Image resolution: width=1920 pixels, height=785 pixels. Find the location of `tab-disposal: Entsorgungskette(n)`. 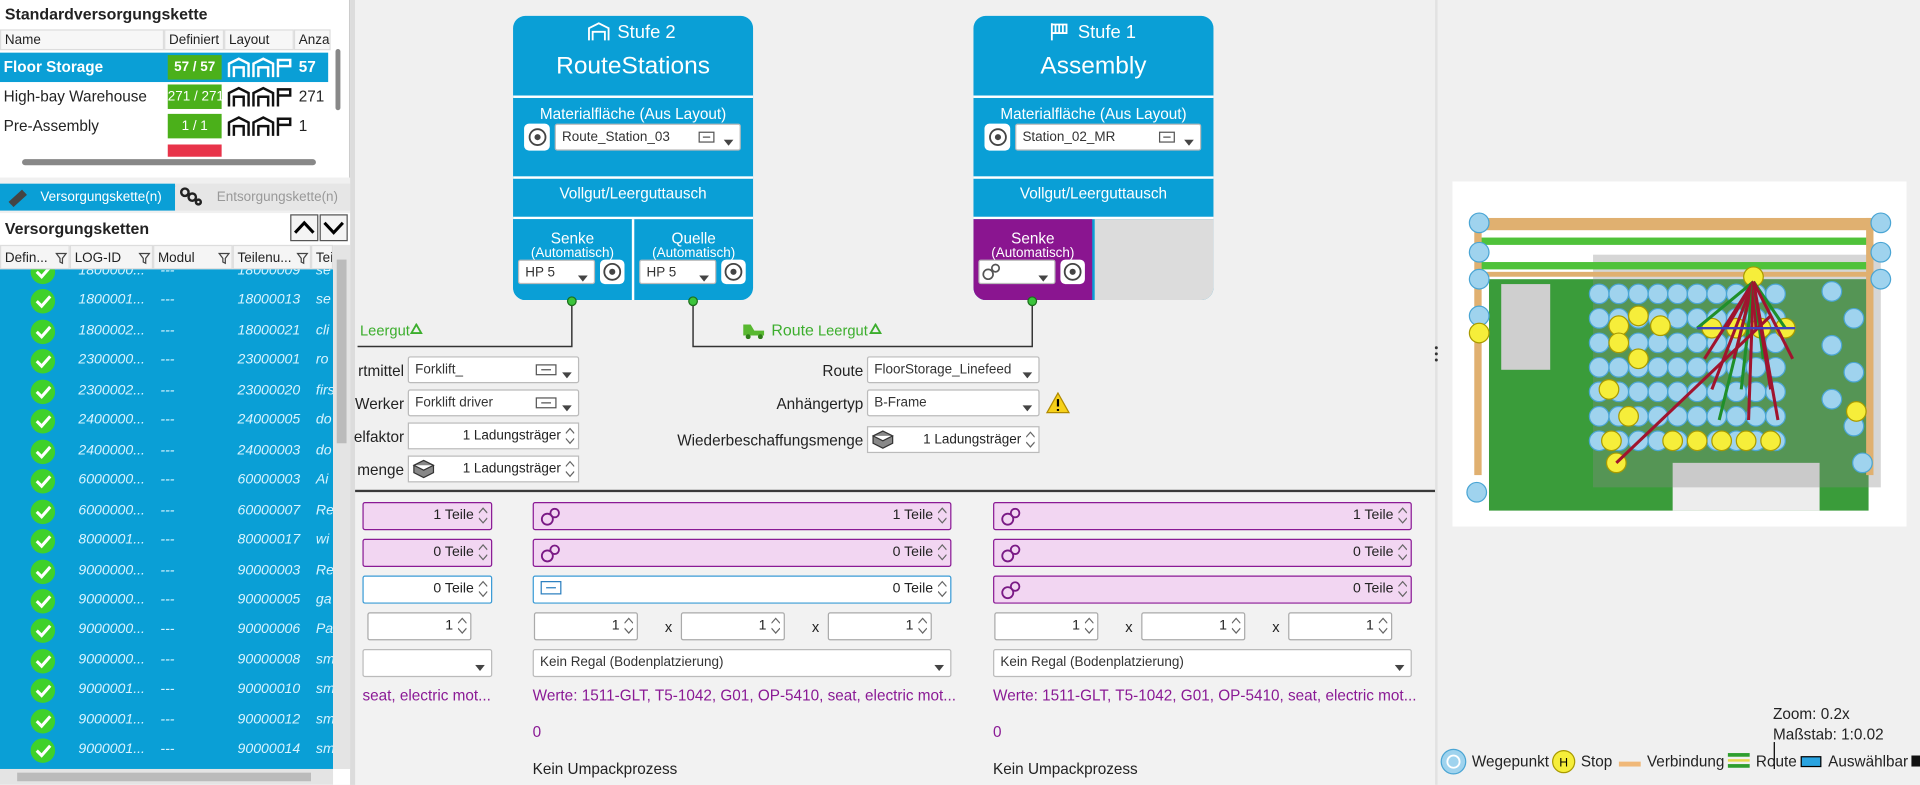

tab-disposal: Entsorgungskette(n) is located at coordinates (263, 197).